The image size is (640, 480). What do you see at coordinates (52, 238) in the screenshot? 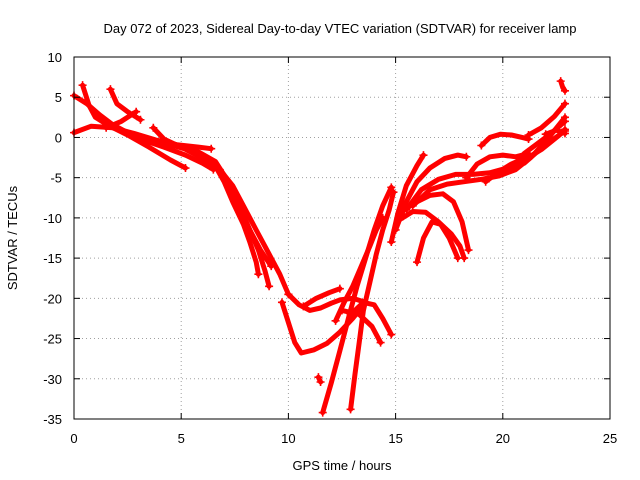
I see `y-tick-labels: -35 -30 -25 -20 -15 -10 -5 0 5 10` at bounding box center [52, 238].